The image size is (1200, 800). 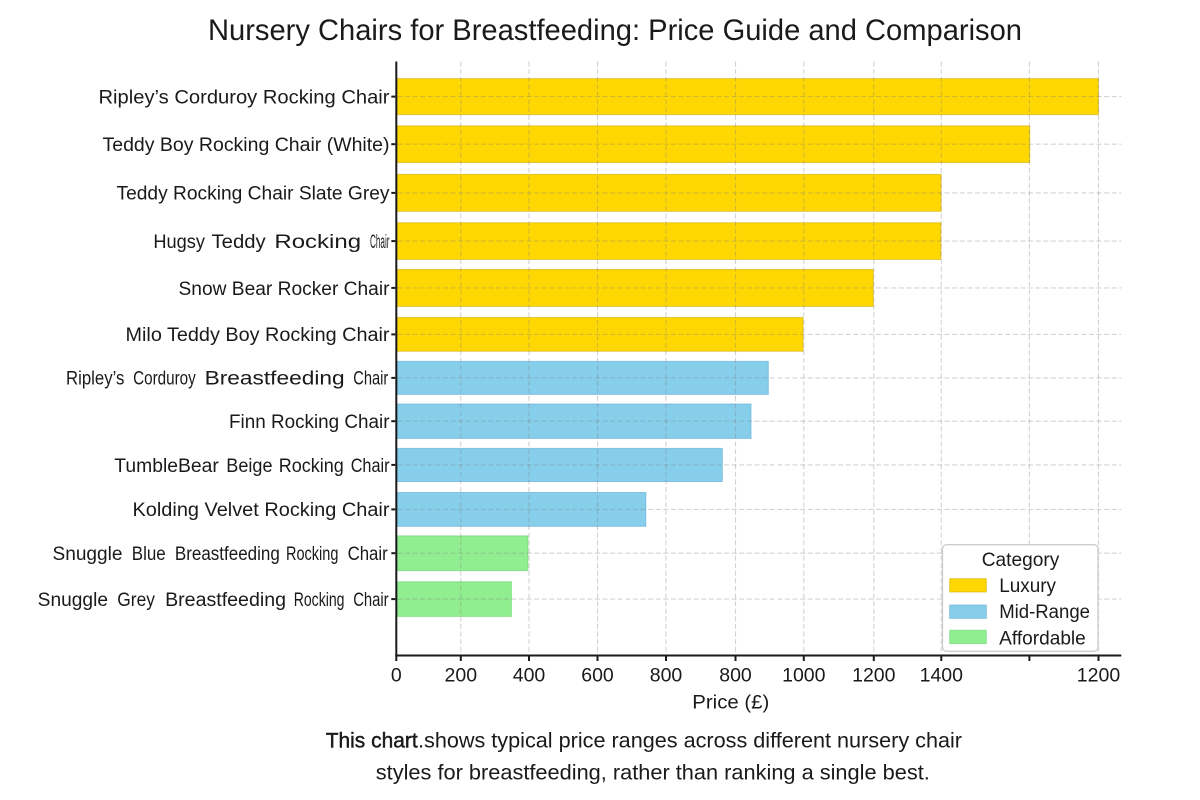 I want to click on svg-text: 400, so click(x=529, y=676).